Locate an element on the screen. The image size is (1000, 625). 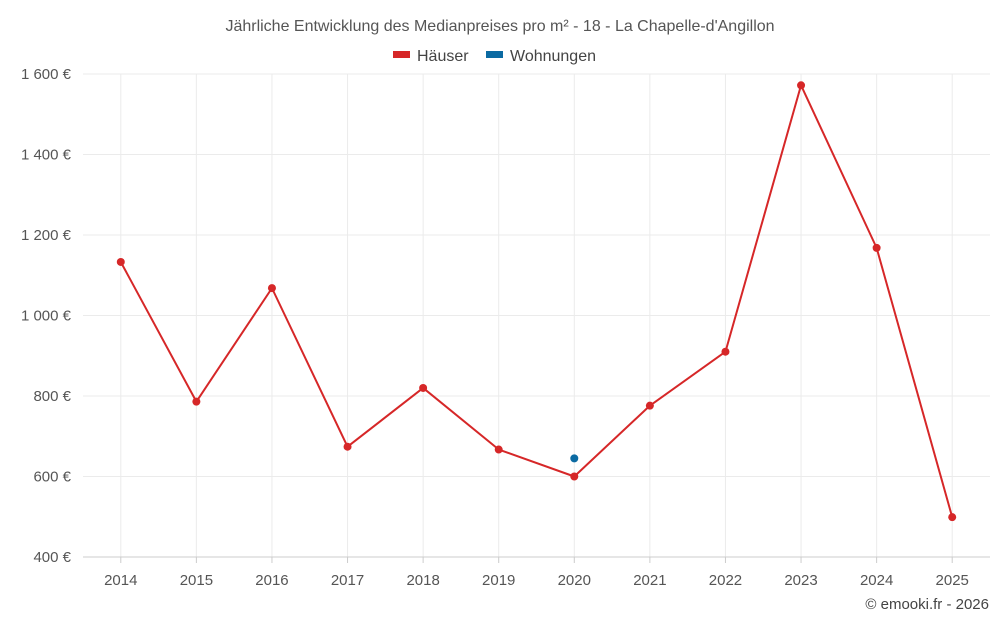
legend: Häuser Wohnungen is located at coordinates (494, 56).